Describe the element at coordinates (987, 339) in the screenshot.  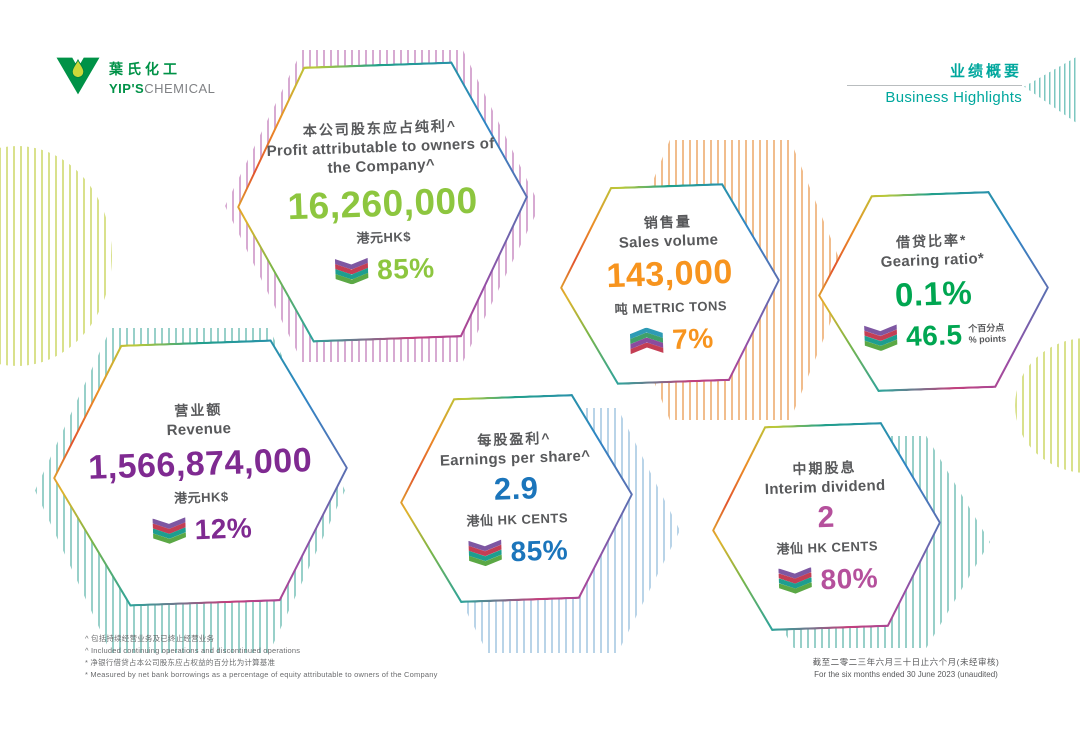
I see `metric-change-suffix-en: % points` at that location.